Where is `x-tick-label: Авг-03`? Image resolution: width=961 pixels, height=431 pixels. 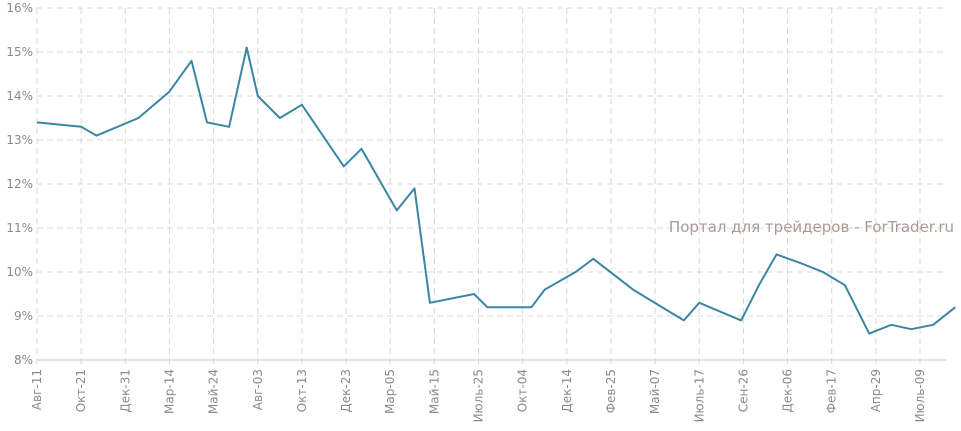
x-tick-label: Авг-03 is located at coordinates (258, 389).